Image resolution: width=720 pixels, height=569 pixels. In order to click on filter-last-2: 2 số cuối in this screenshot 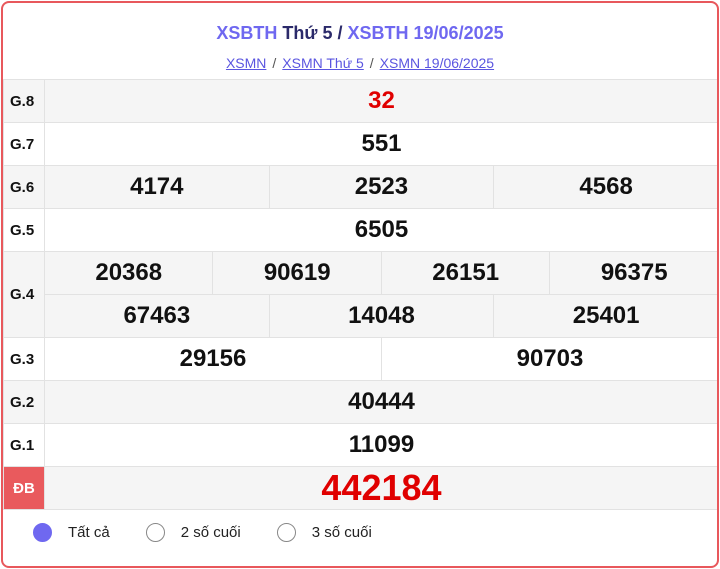, I will do `click(193, 532)`.